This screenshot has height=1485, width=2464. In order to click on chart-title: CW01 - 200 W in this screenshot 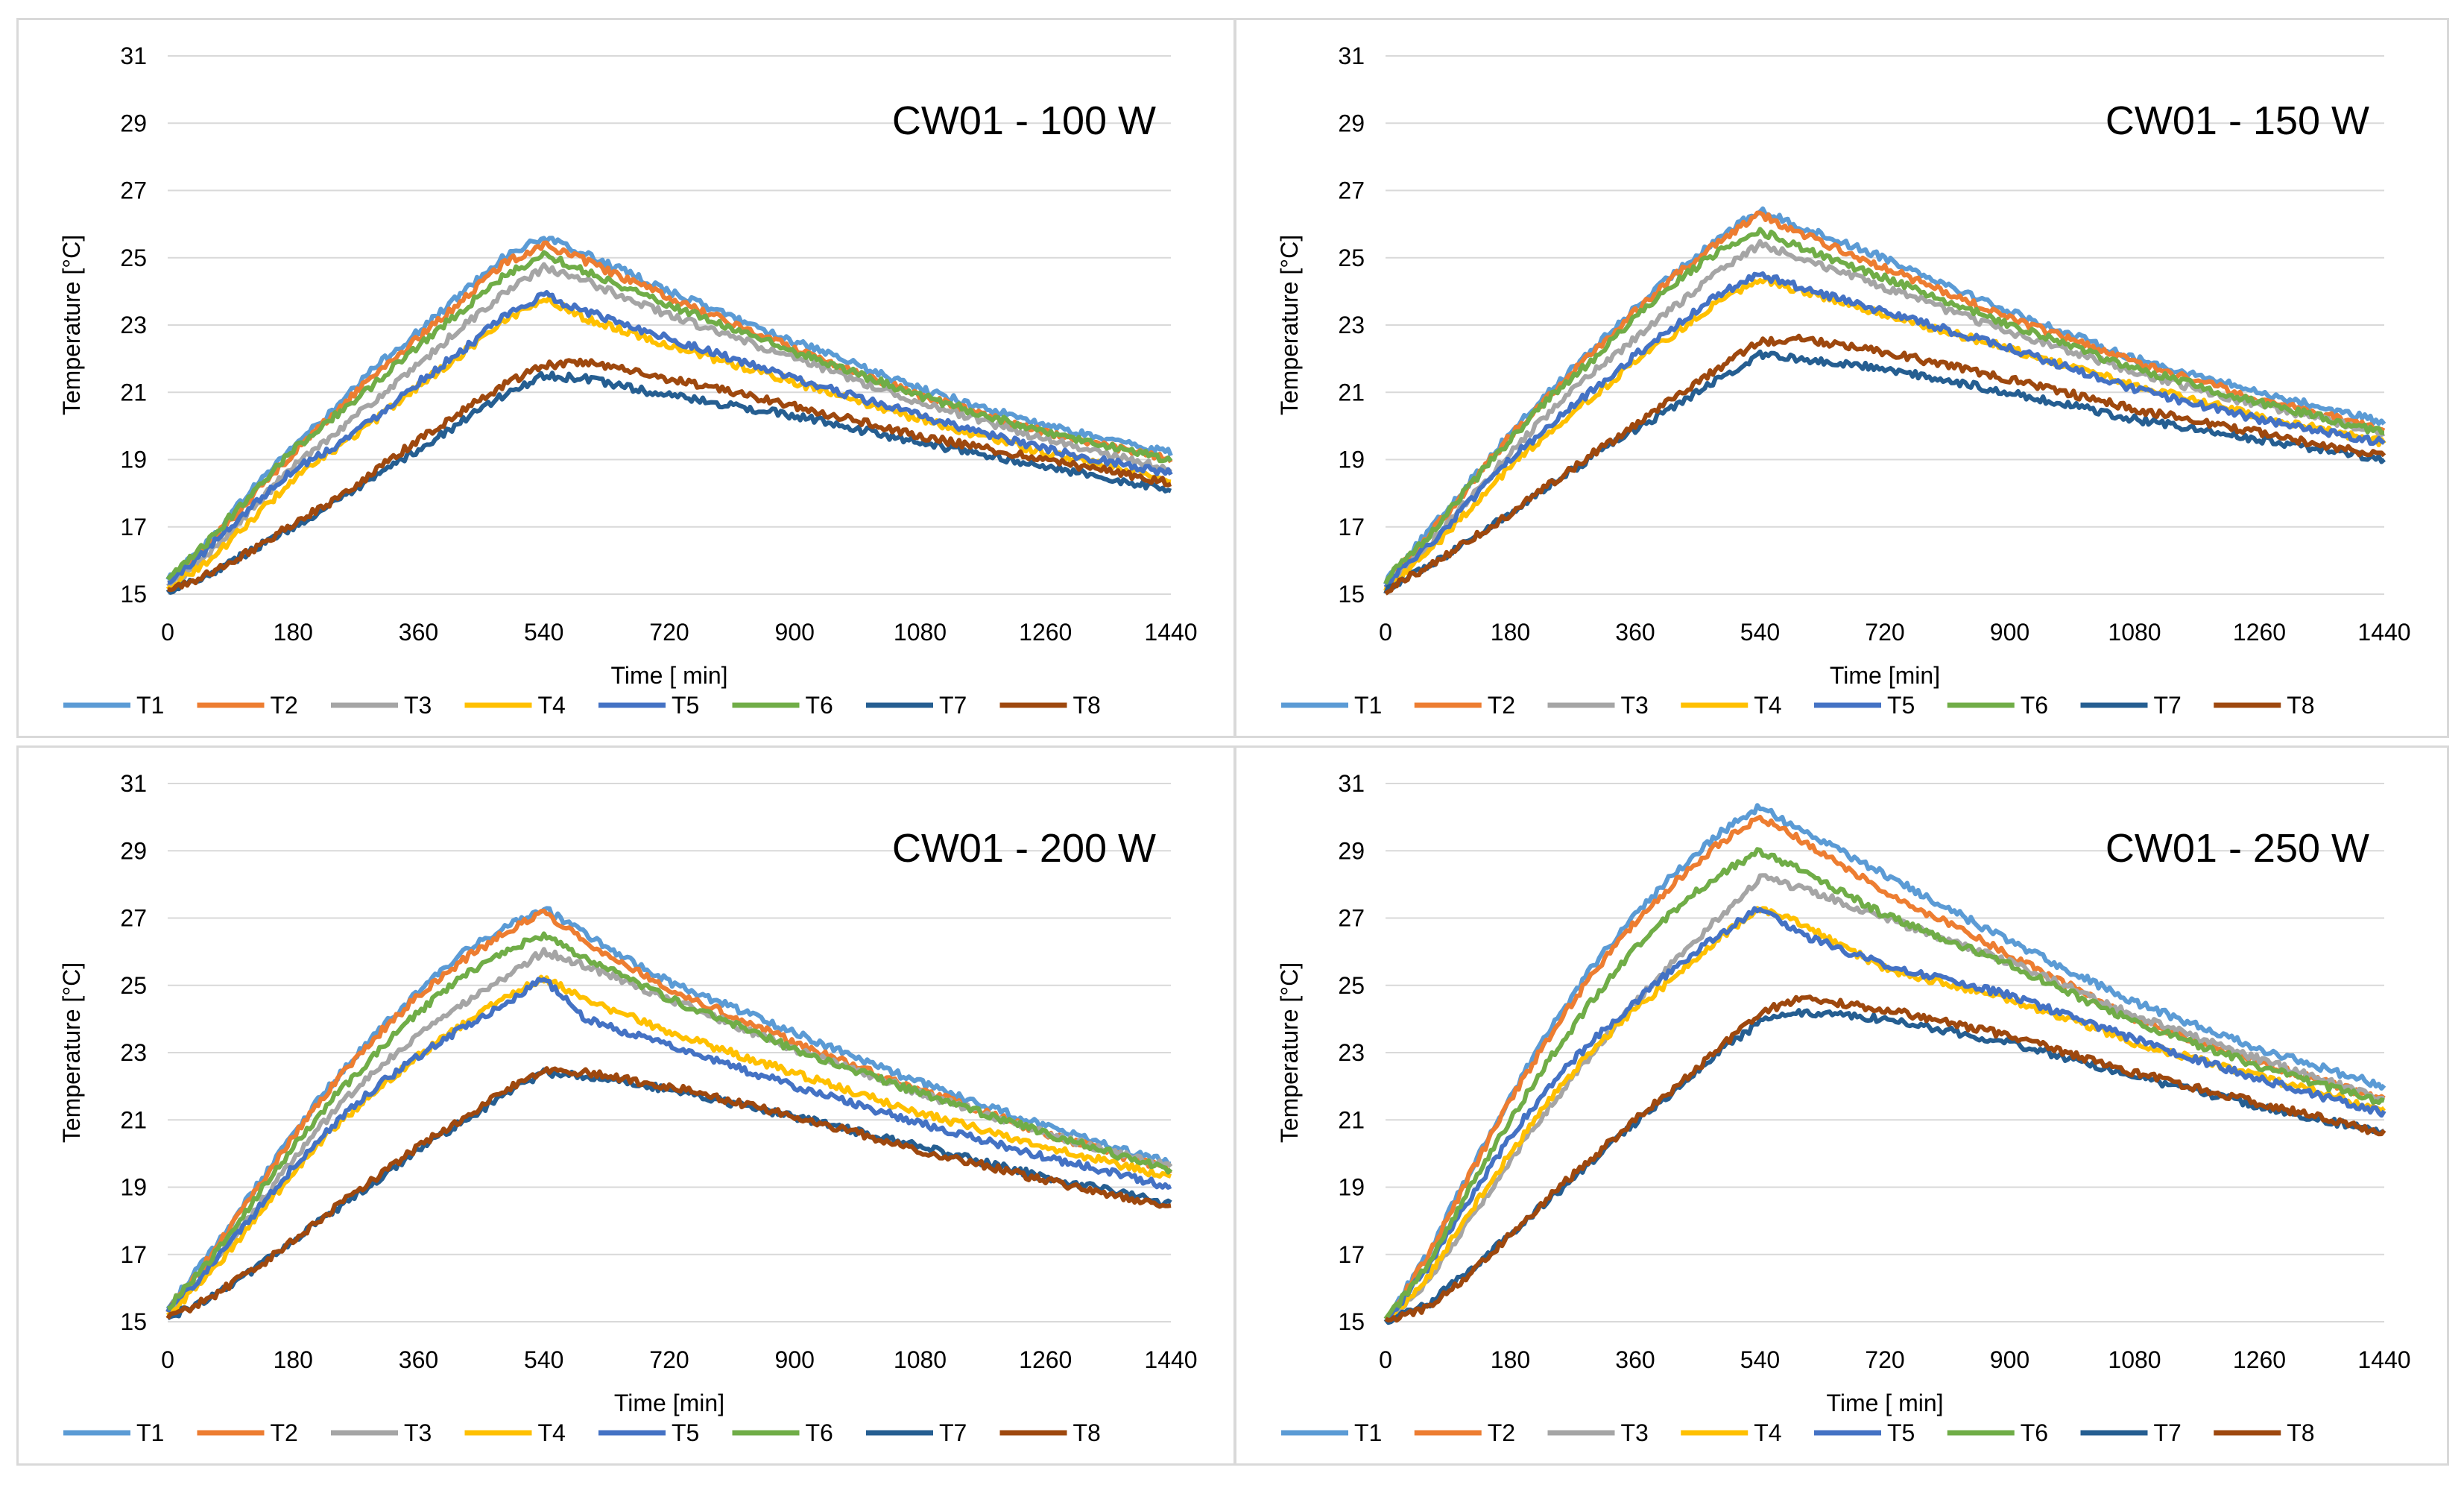, I will do `click(1024, 848)`.